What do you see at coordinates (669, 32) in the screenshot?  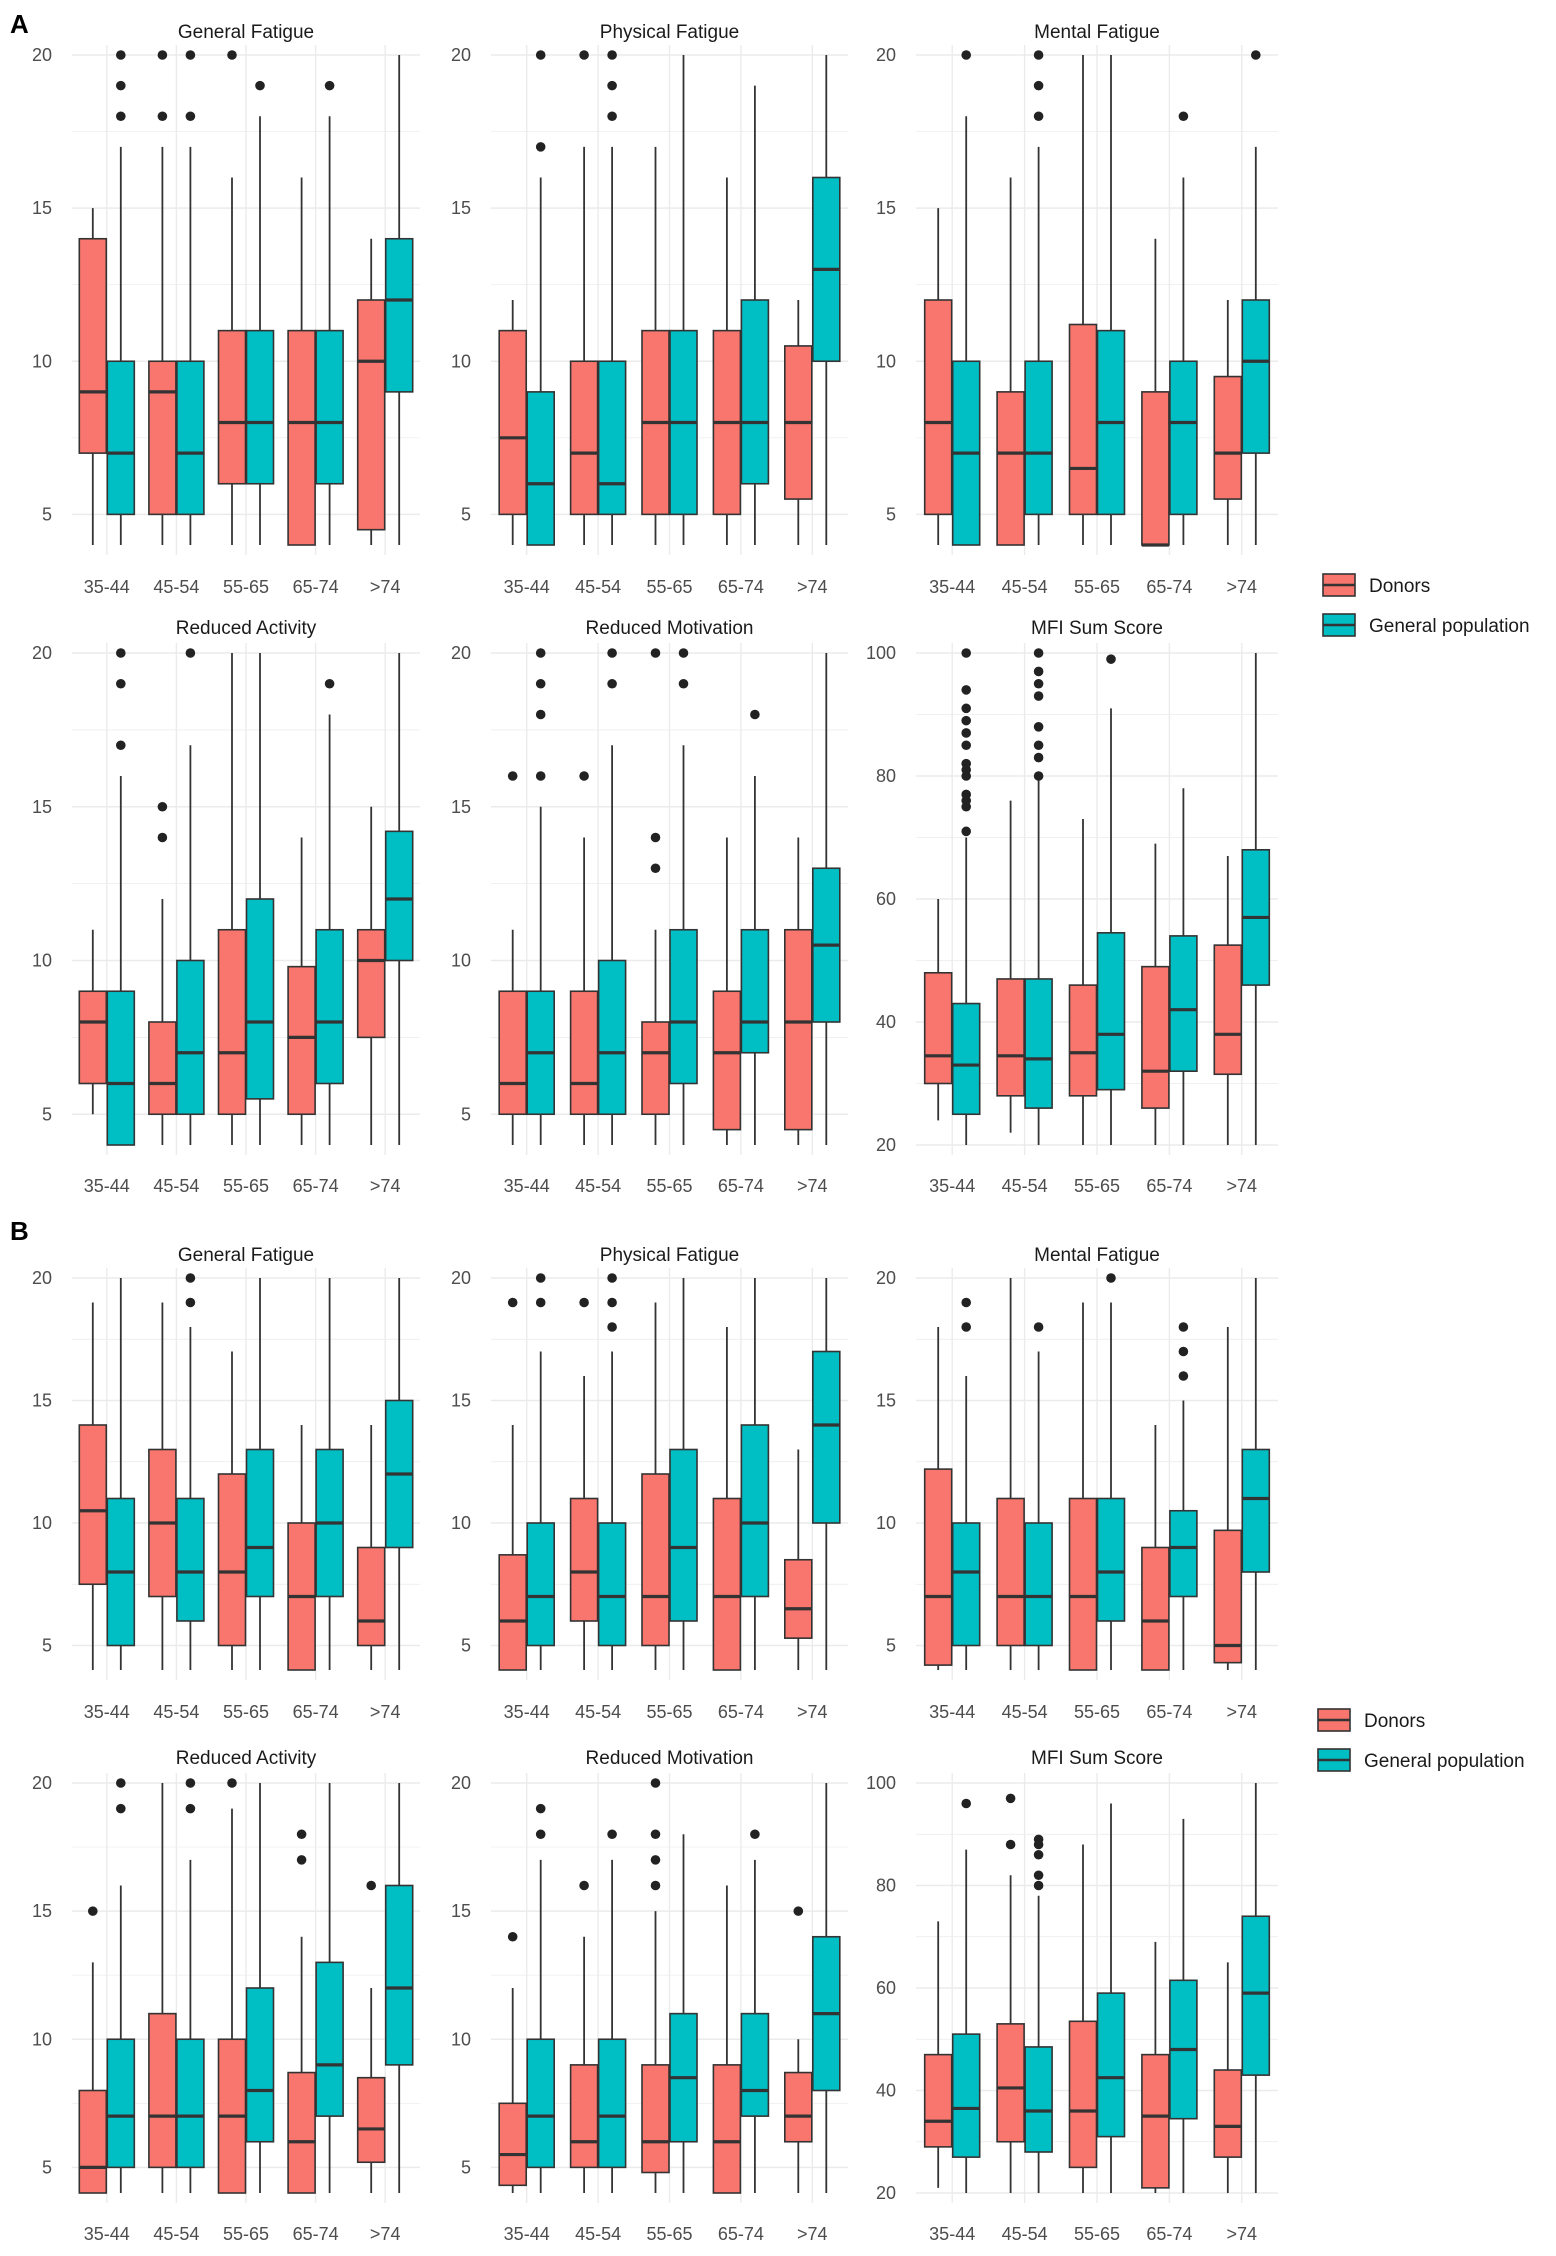 I see `subplot-title: Physical Fatigue` at bounding box center [669, 32].